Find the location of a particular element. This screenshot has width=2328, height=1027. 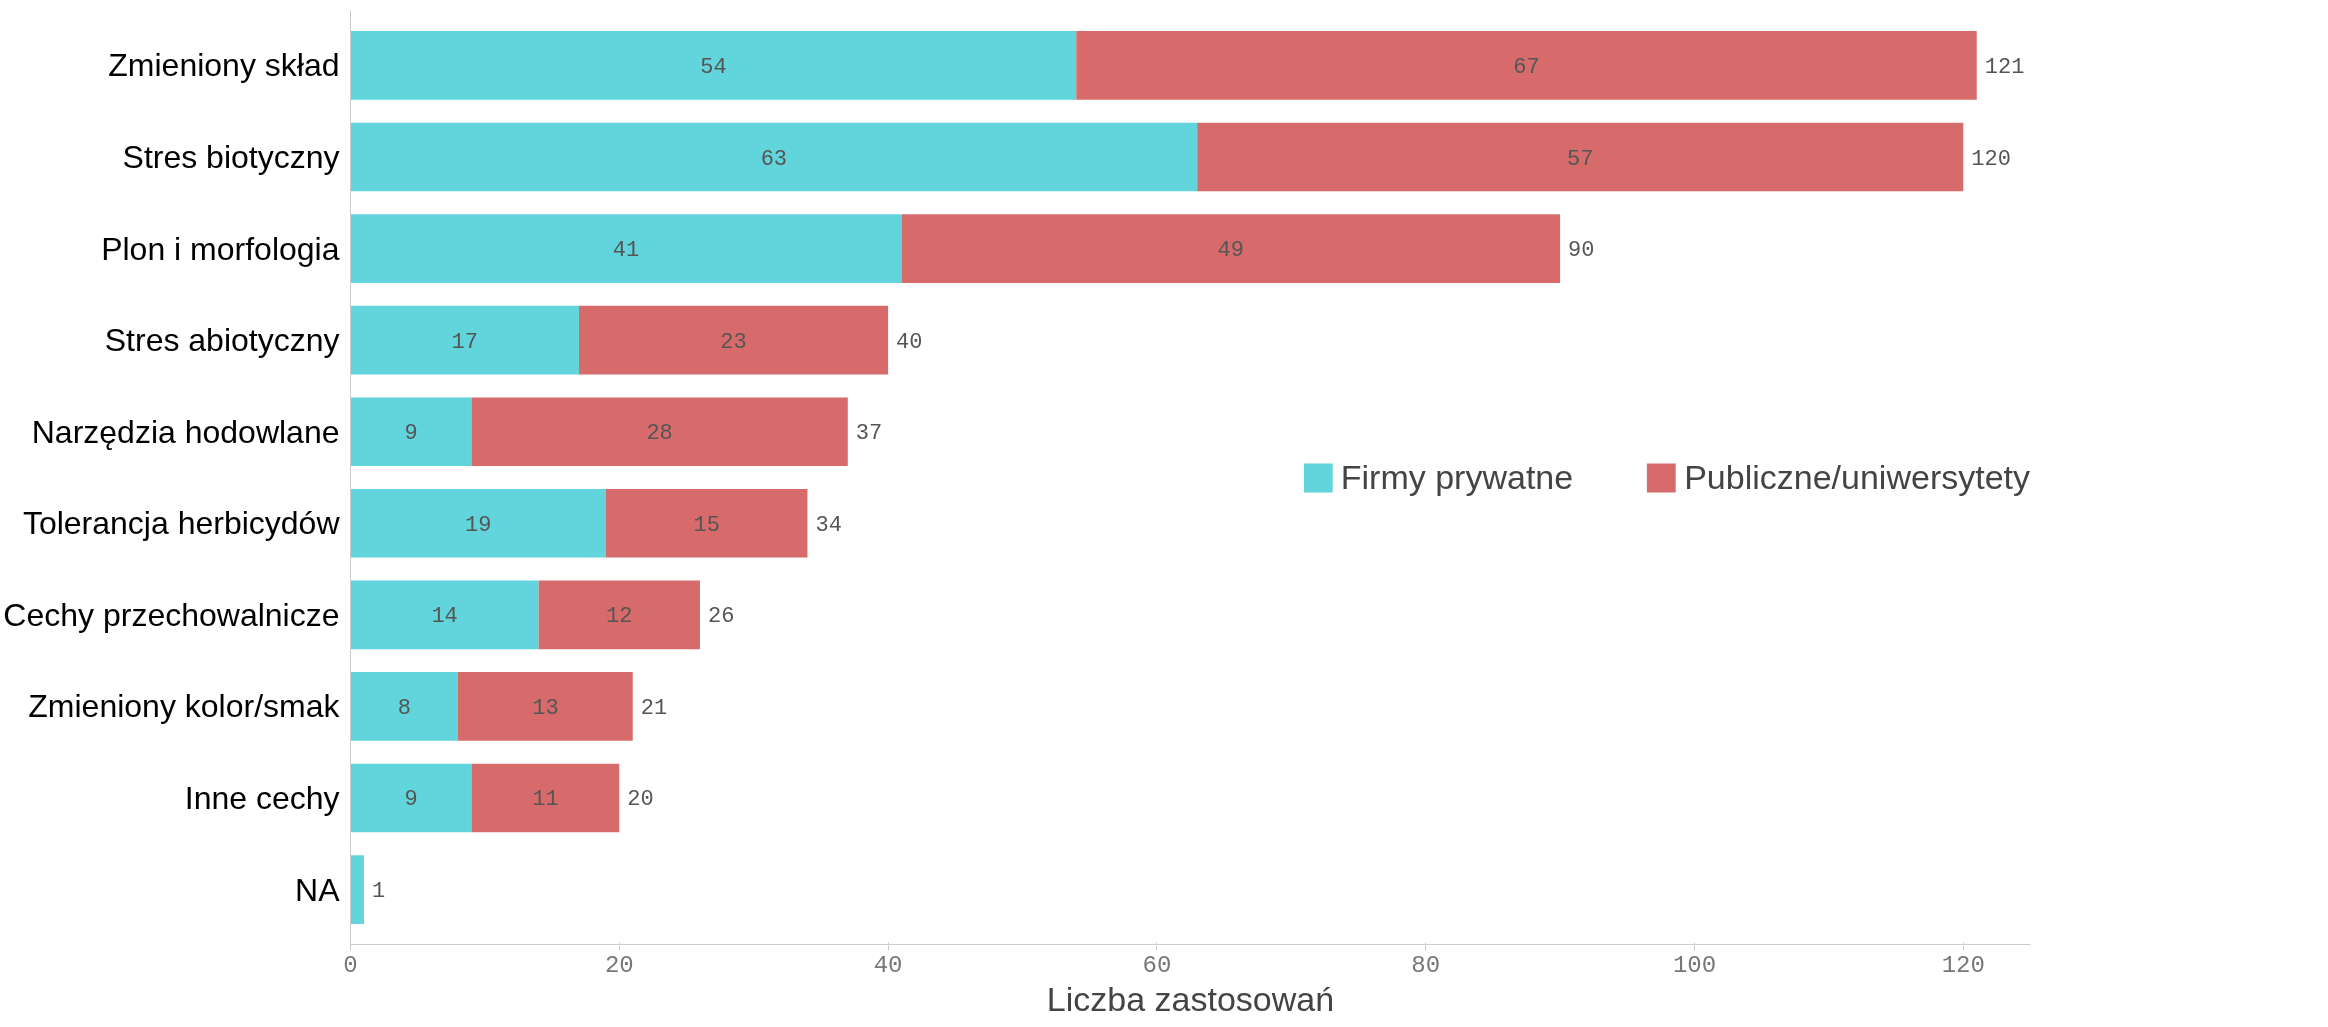

y-tick-label: Narzędzia hodowlane is located at coordinates (185, 431).